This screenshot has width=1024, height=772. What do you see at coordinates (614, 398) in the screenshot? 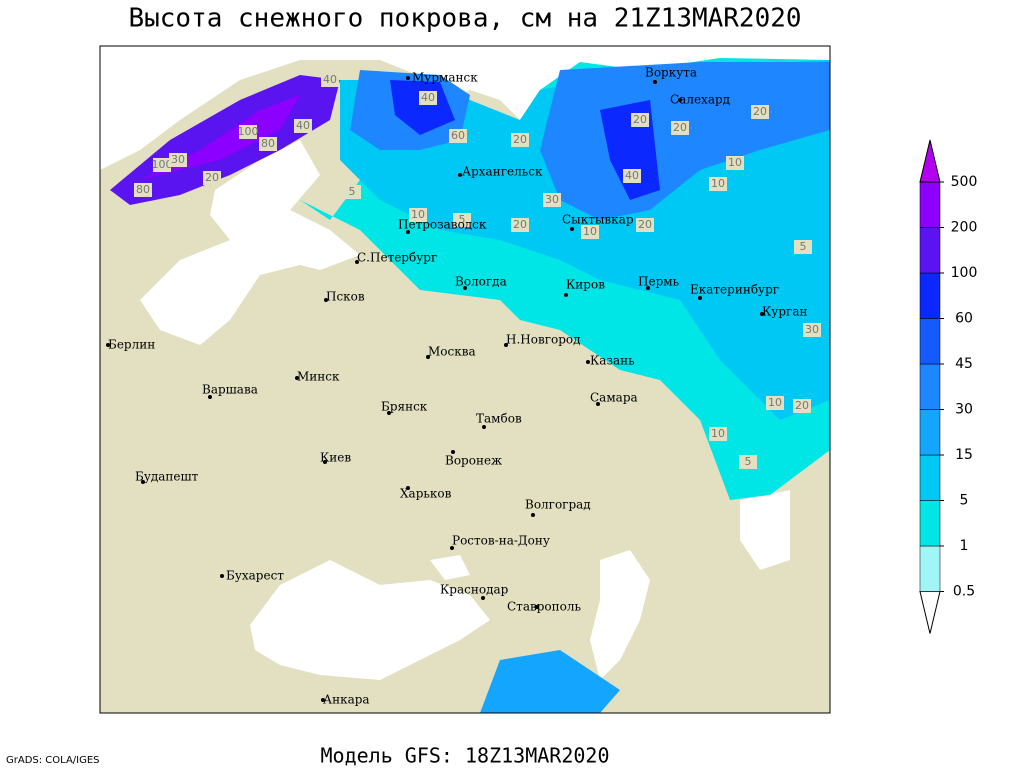
I see `city-label: Самара` at bounding box center [614, 398].